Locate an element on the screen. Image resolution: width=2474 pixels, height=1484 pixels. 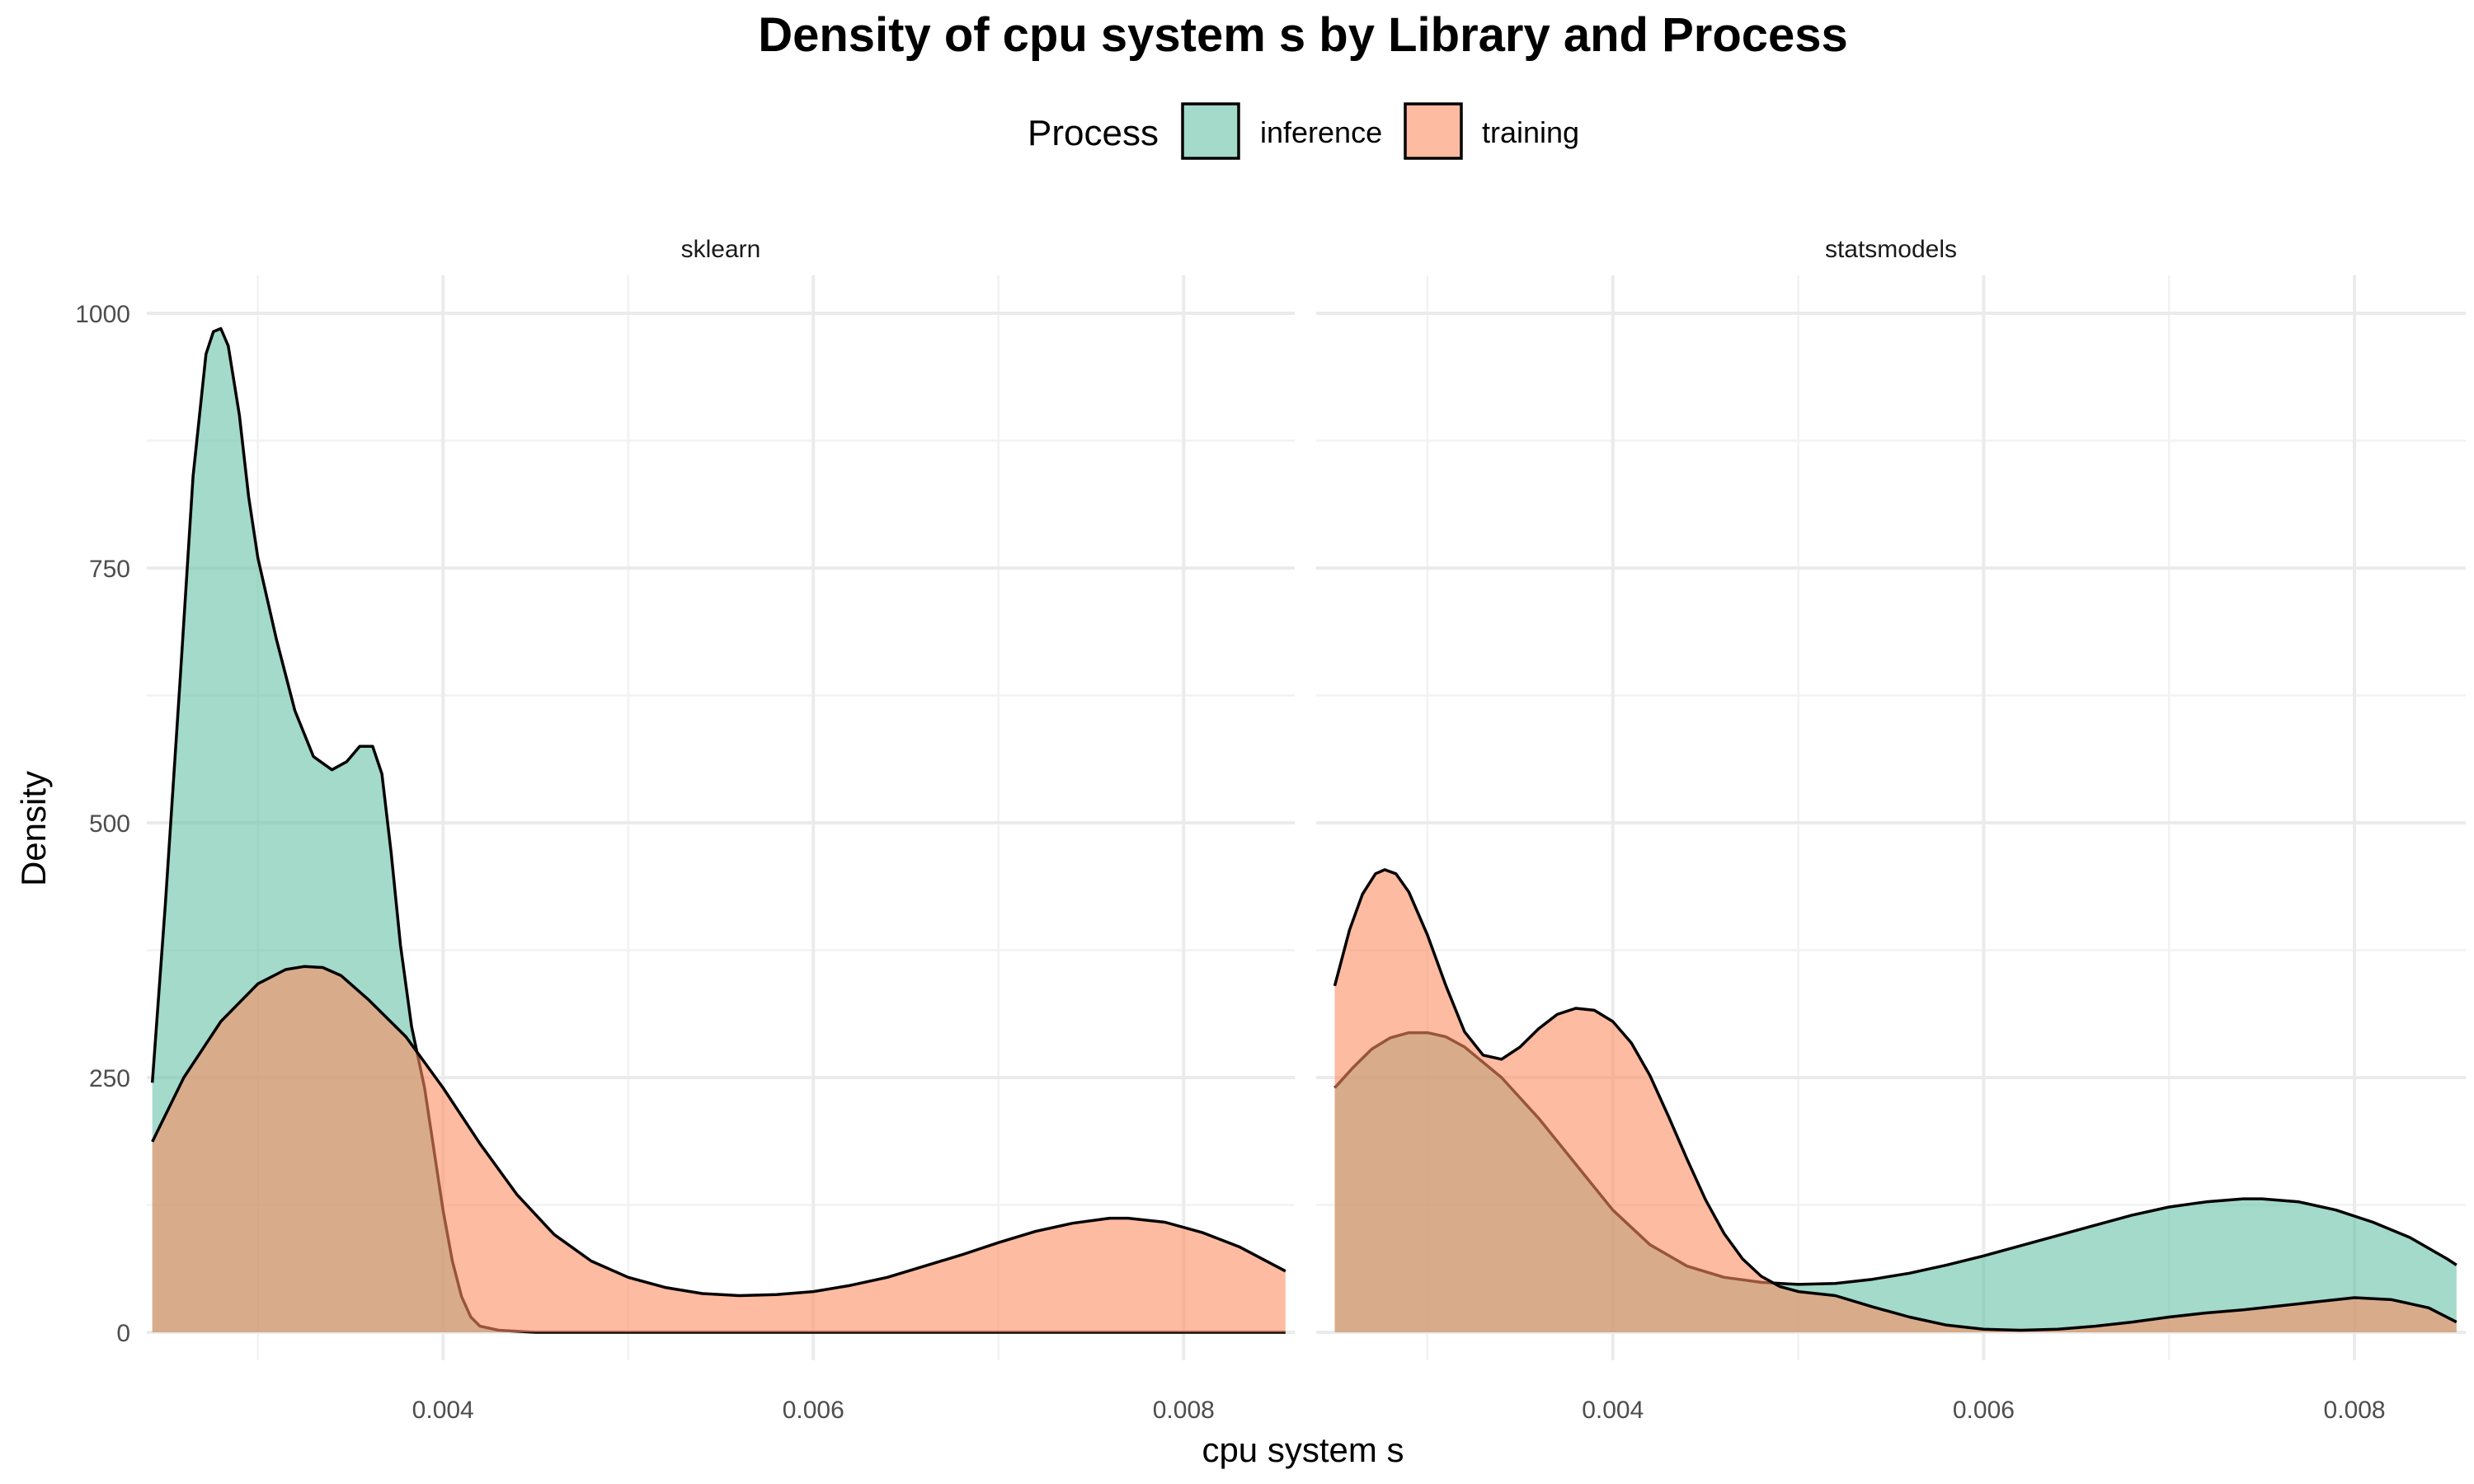
density-line-statsmodels-training is located at coordinates (1895, 1100).